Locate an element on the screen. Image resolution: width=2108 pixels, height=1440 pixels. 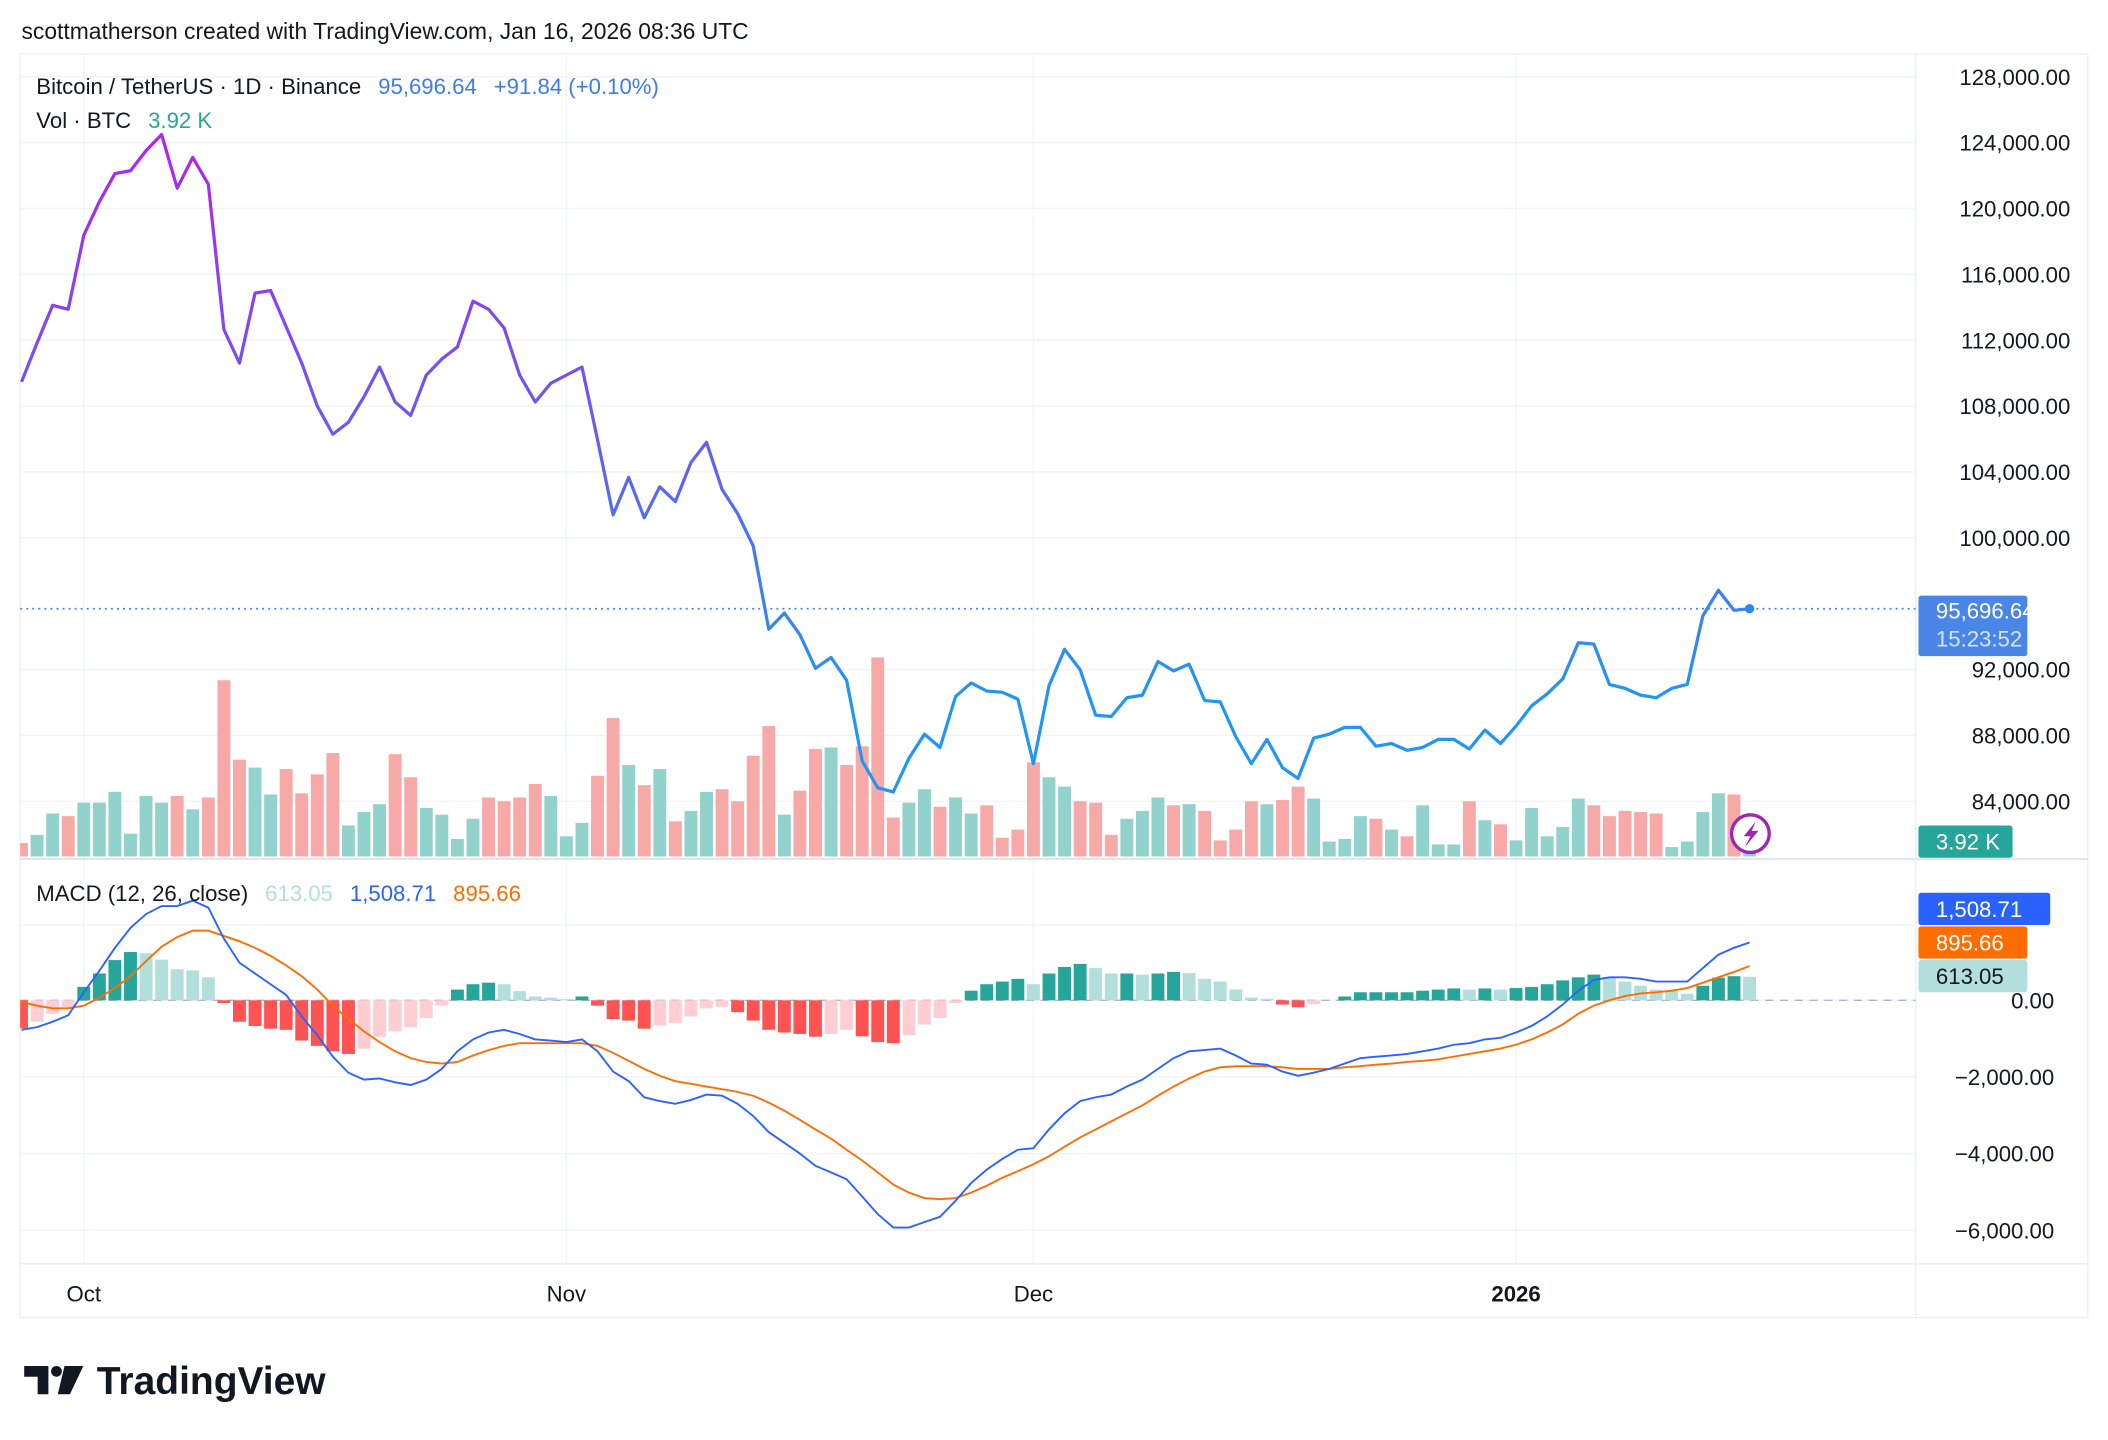
volume-legend: Vol · BTC 3.92 K is located at coordinates (124, 120).